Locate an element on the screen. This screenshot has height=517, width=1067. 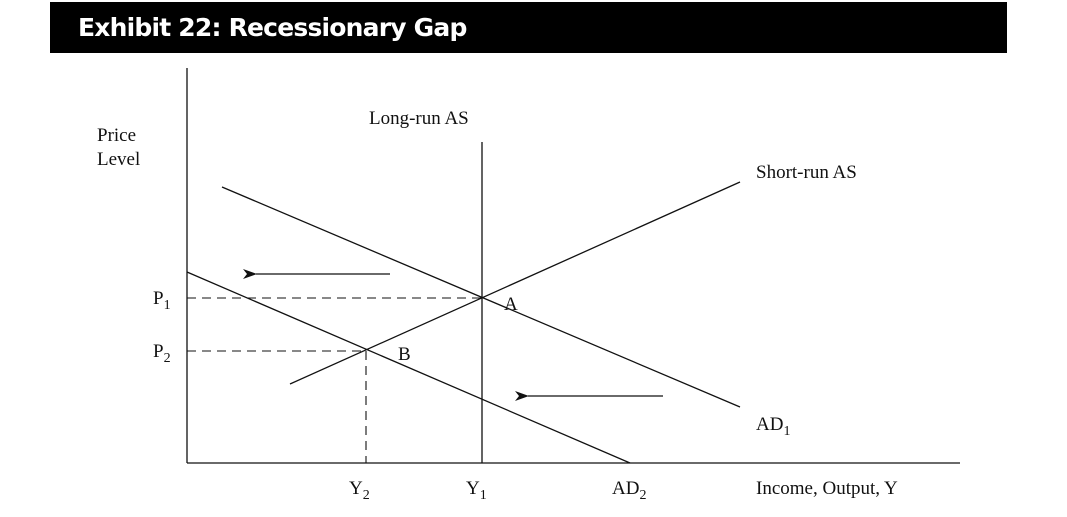
p1-tick-label: P1 is located at coordinates (162, 300).